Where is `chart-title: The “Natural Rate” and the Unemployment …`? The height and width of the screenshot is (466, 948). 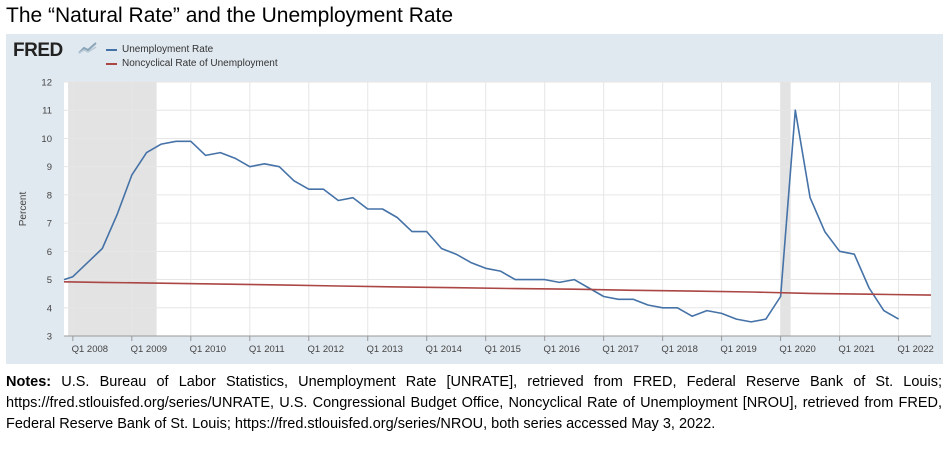
chart-title: The “Natural Rate” and the Unemployment … is located at coordinates (230, 15).